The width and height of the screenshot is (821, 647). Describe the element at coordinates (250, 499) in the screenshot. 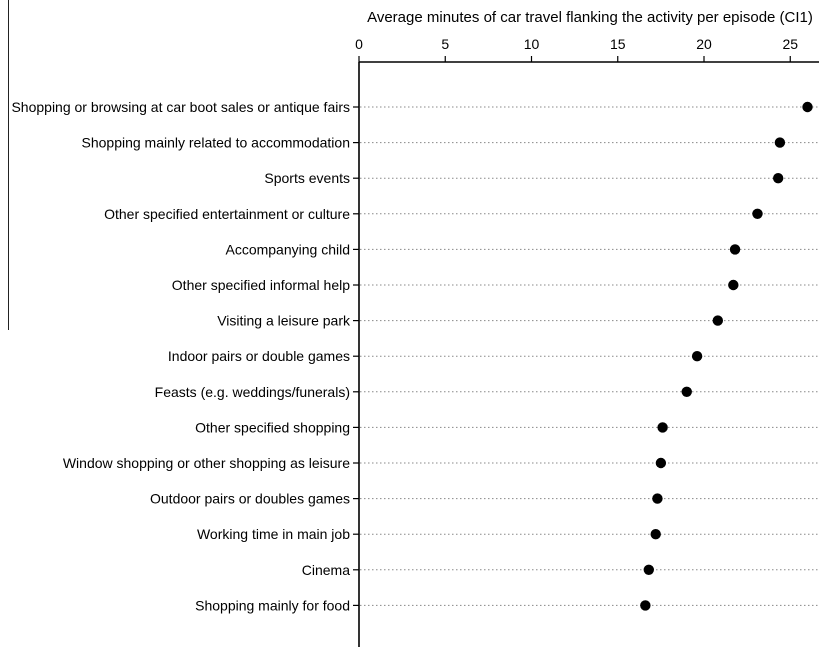

I see `category-label: Outdoor pairs or doubles games` at that location.